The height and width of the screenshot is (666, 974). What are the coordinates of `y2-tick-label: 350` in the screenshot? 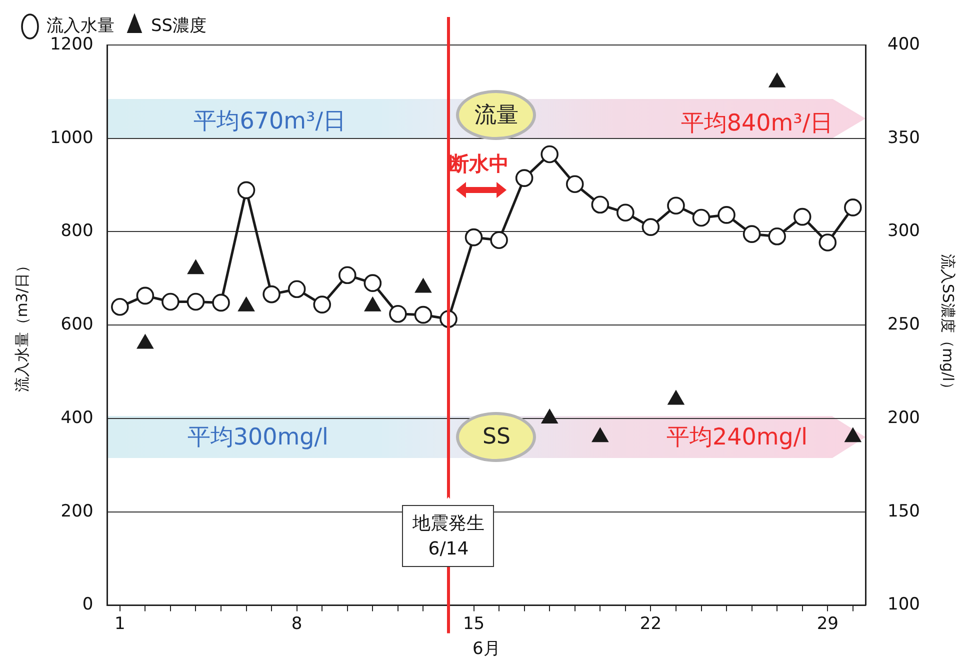 It's located at (904, 138).